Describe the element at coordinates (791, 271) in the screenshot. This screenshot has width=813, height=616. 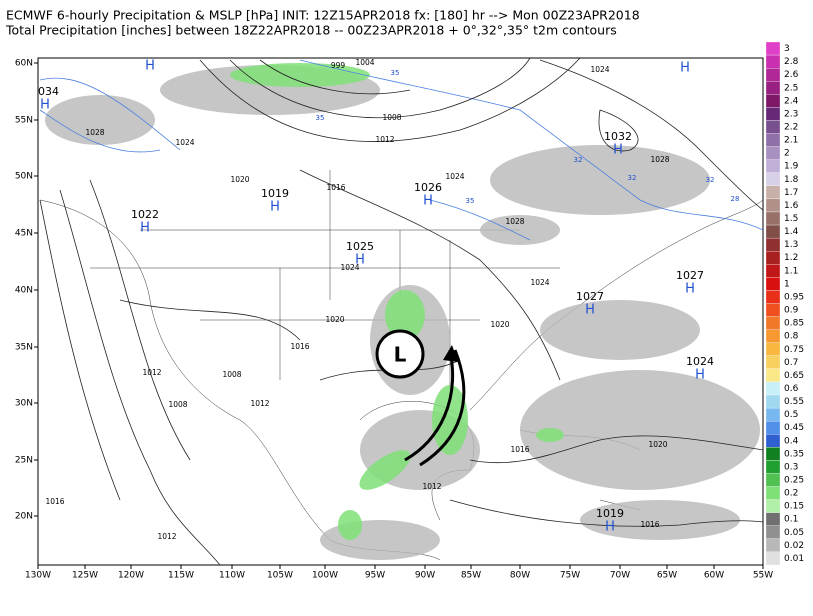
I see `legend-label: 1.1` at that location.